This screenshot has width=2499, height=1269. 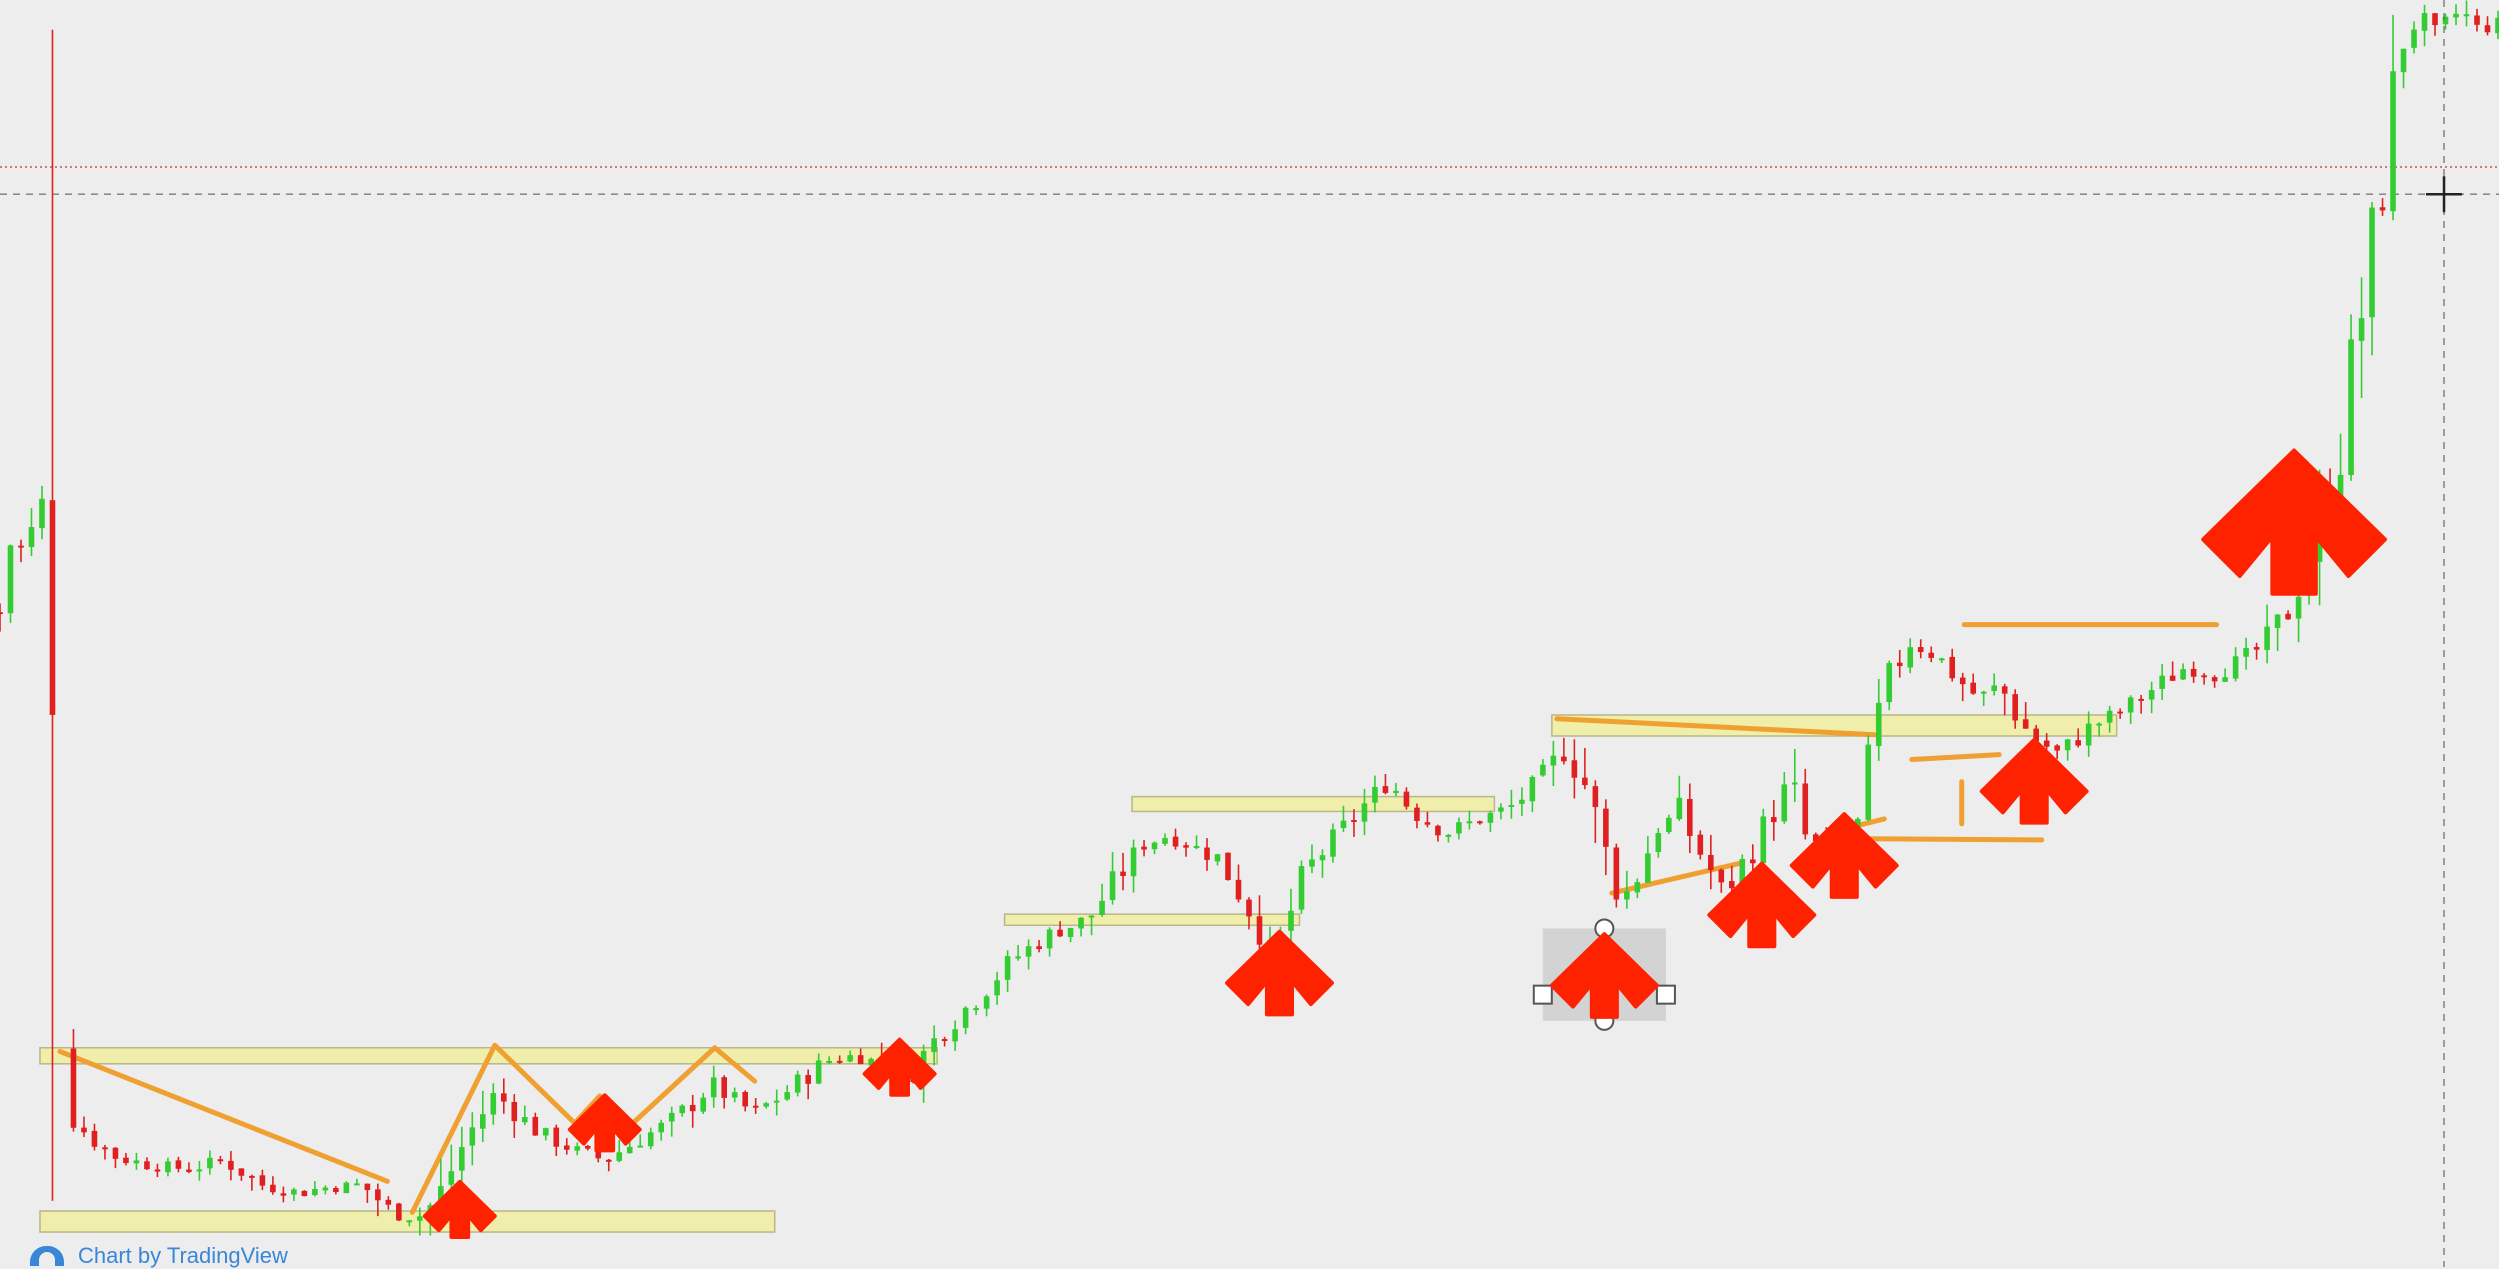 I want to click on price-zone, so click(x=1313, y=804).